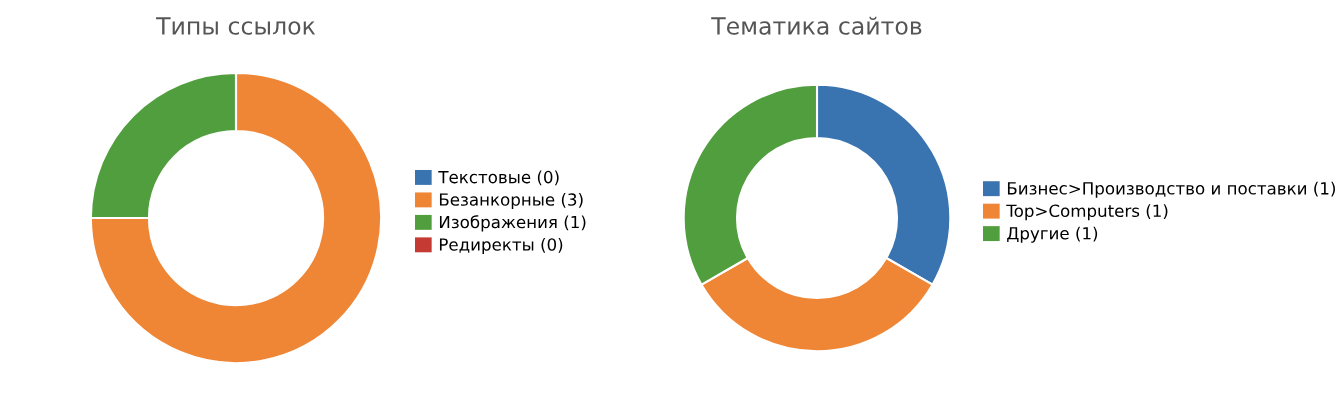 The image size is (1340, 410). I want to click on legend-label: Изображения (1), so click(512, 223).